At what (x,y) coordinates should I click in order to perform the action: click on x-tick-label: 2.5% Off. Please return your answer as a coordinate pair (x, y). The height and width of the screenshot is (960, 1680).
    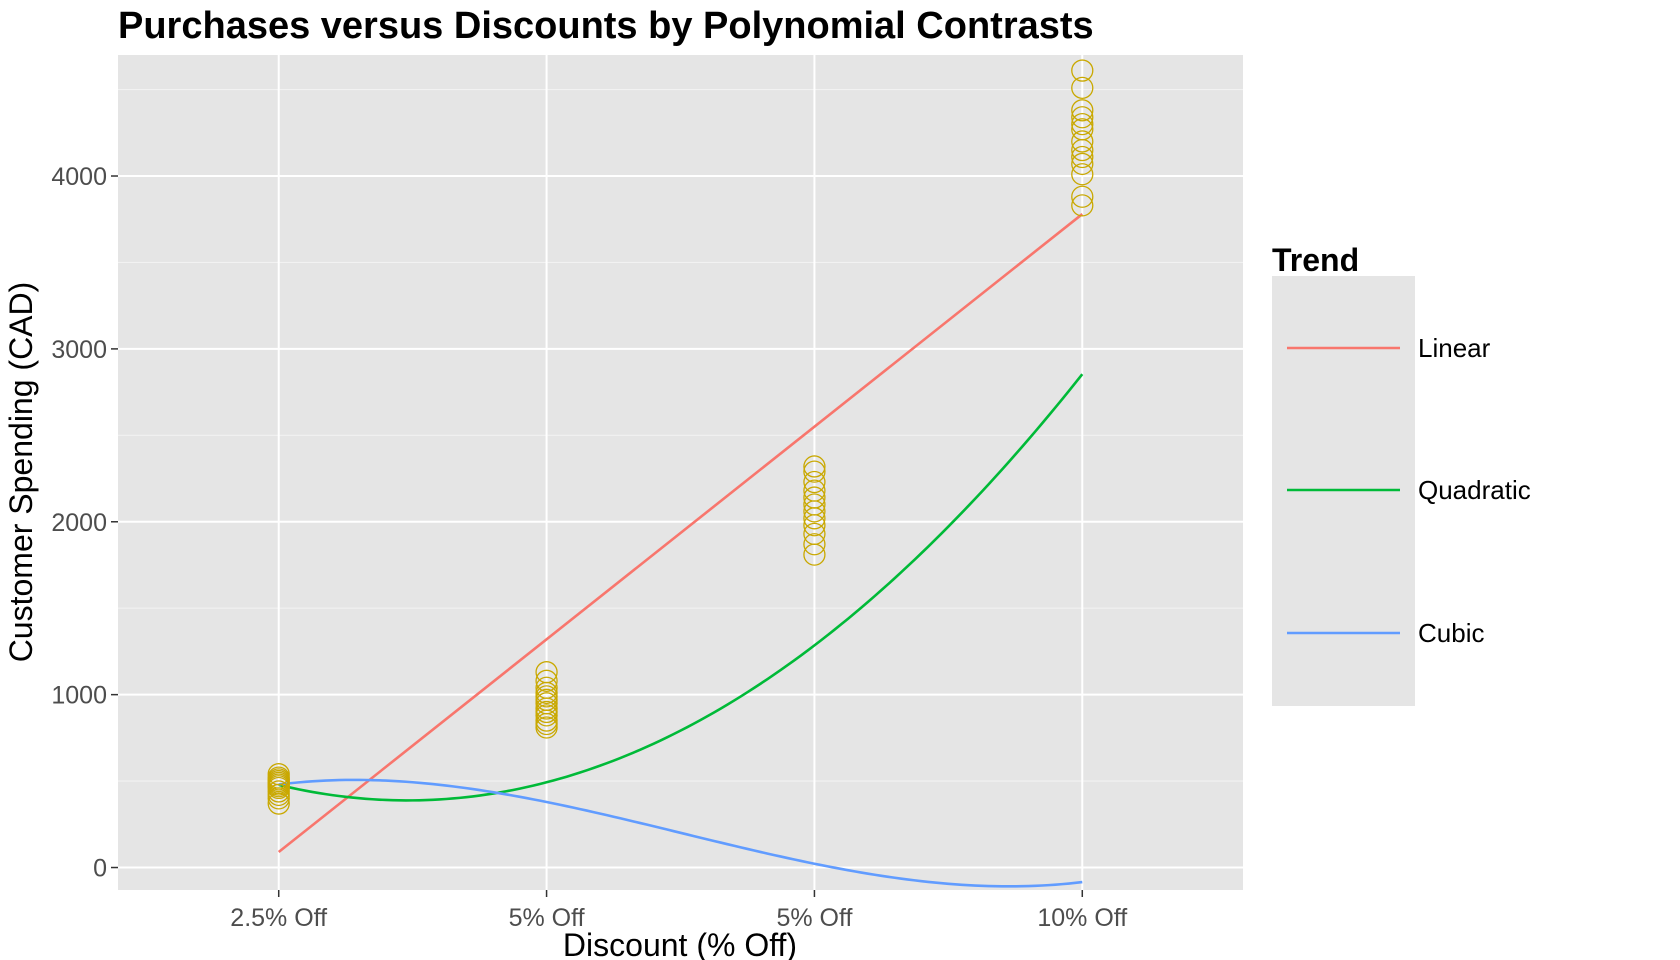
    Looking at the image, I should click on (278, 918).